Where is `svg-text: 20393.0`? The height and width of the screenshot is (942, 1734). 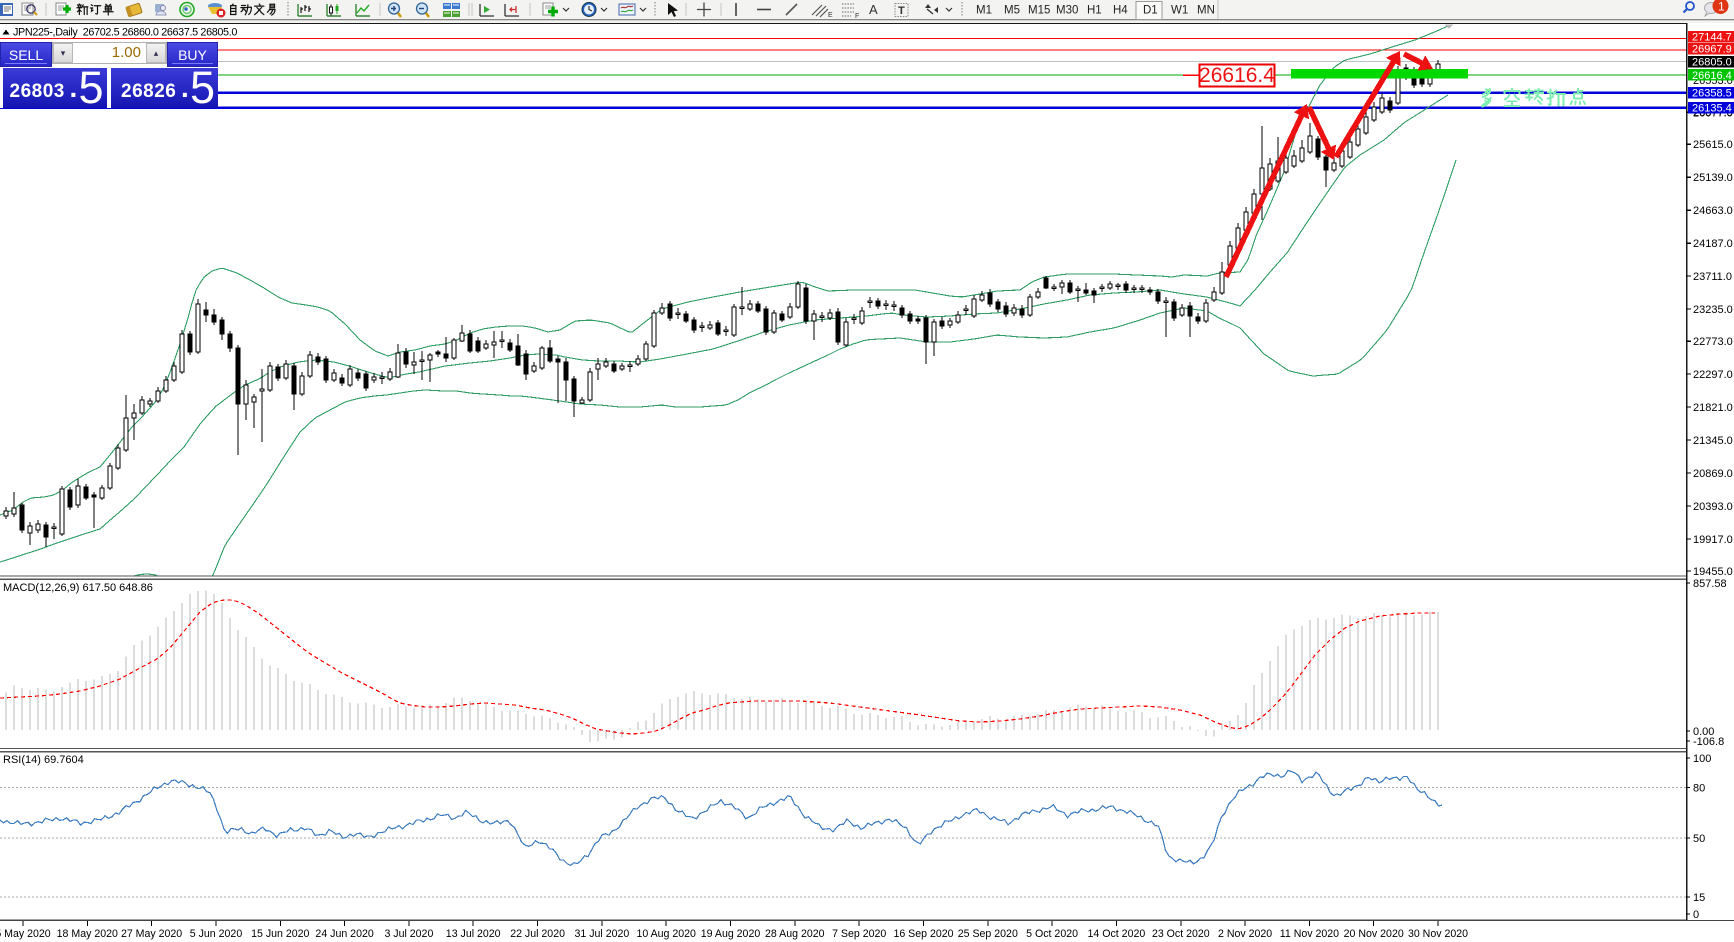 svg-text: 20393.0 is located at coordinates (1713, 507).